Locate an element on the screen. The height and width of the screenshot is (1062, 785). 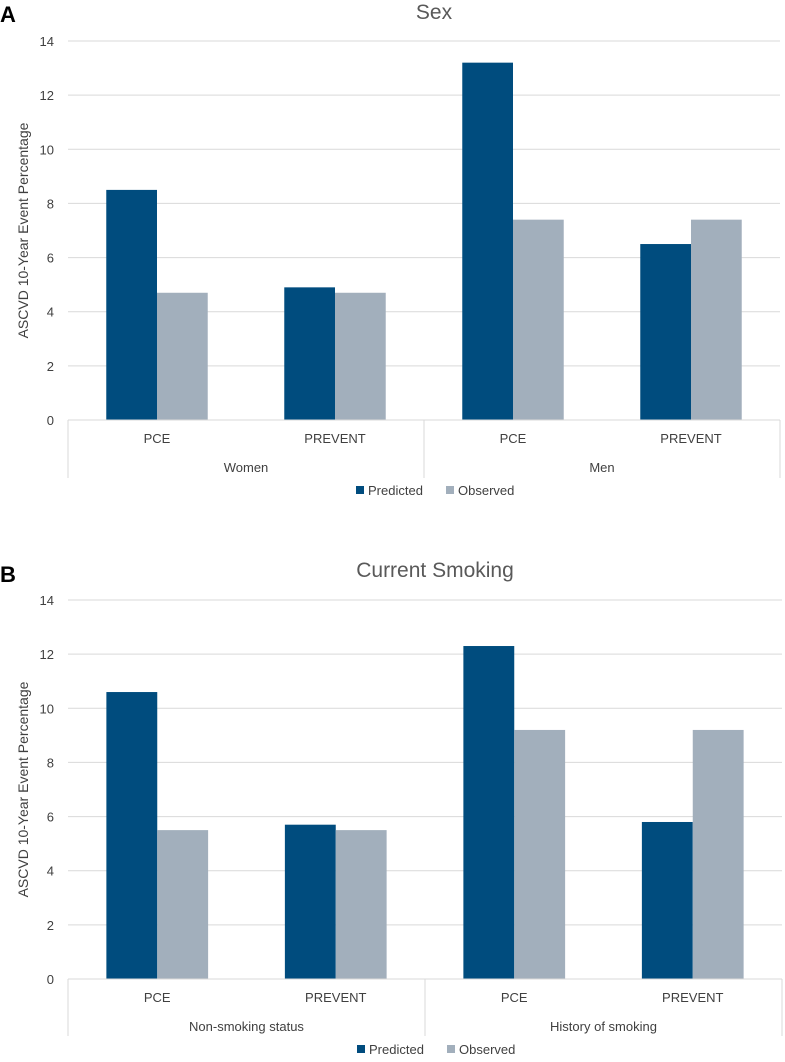
group-label: Men is located at coordinates (601, 467).